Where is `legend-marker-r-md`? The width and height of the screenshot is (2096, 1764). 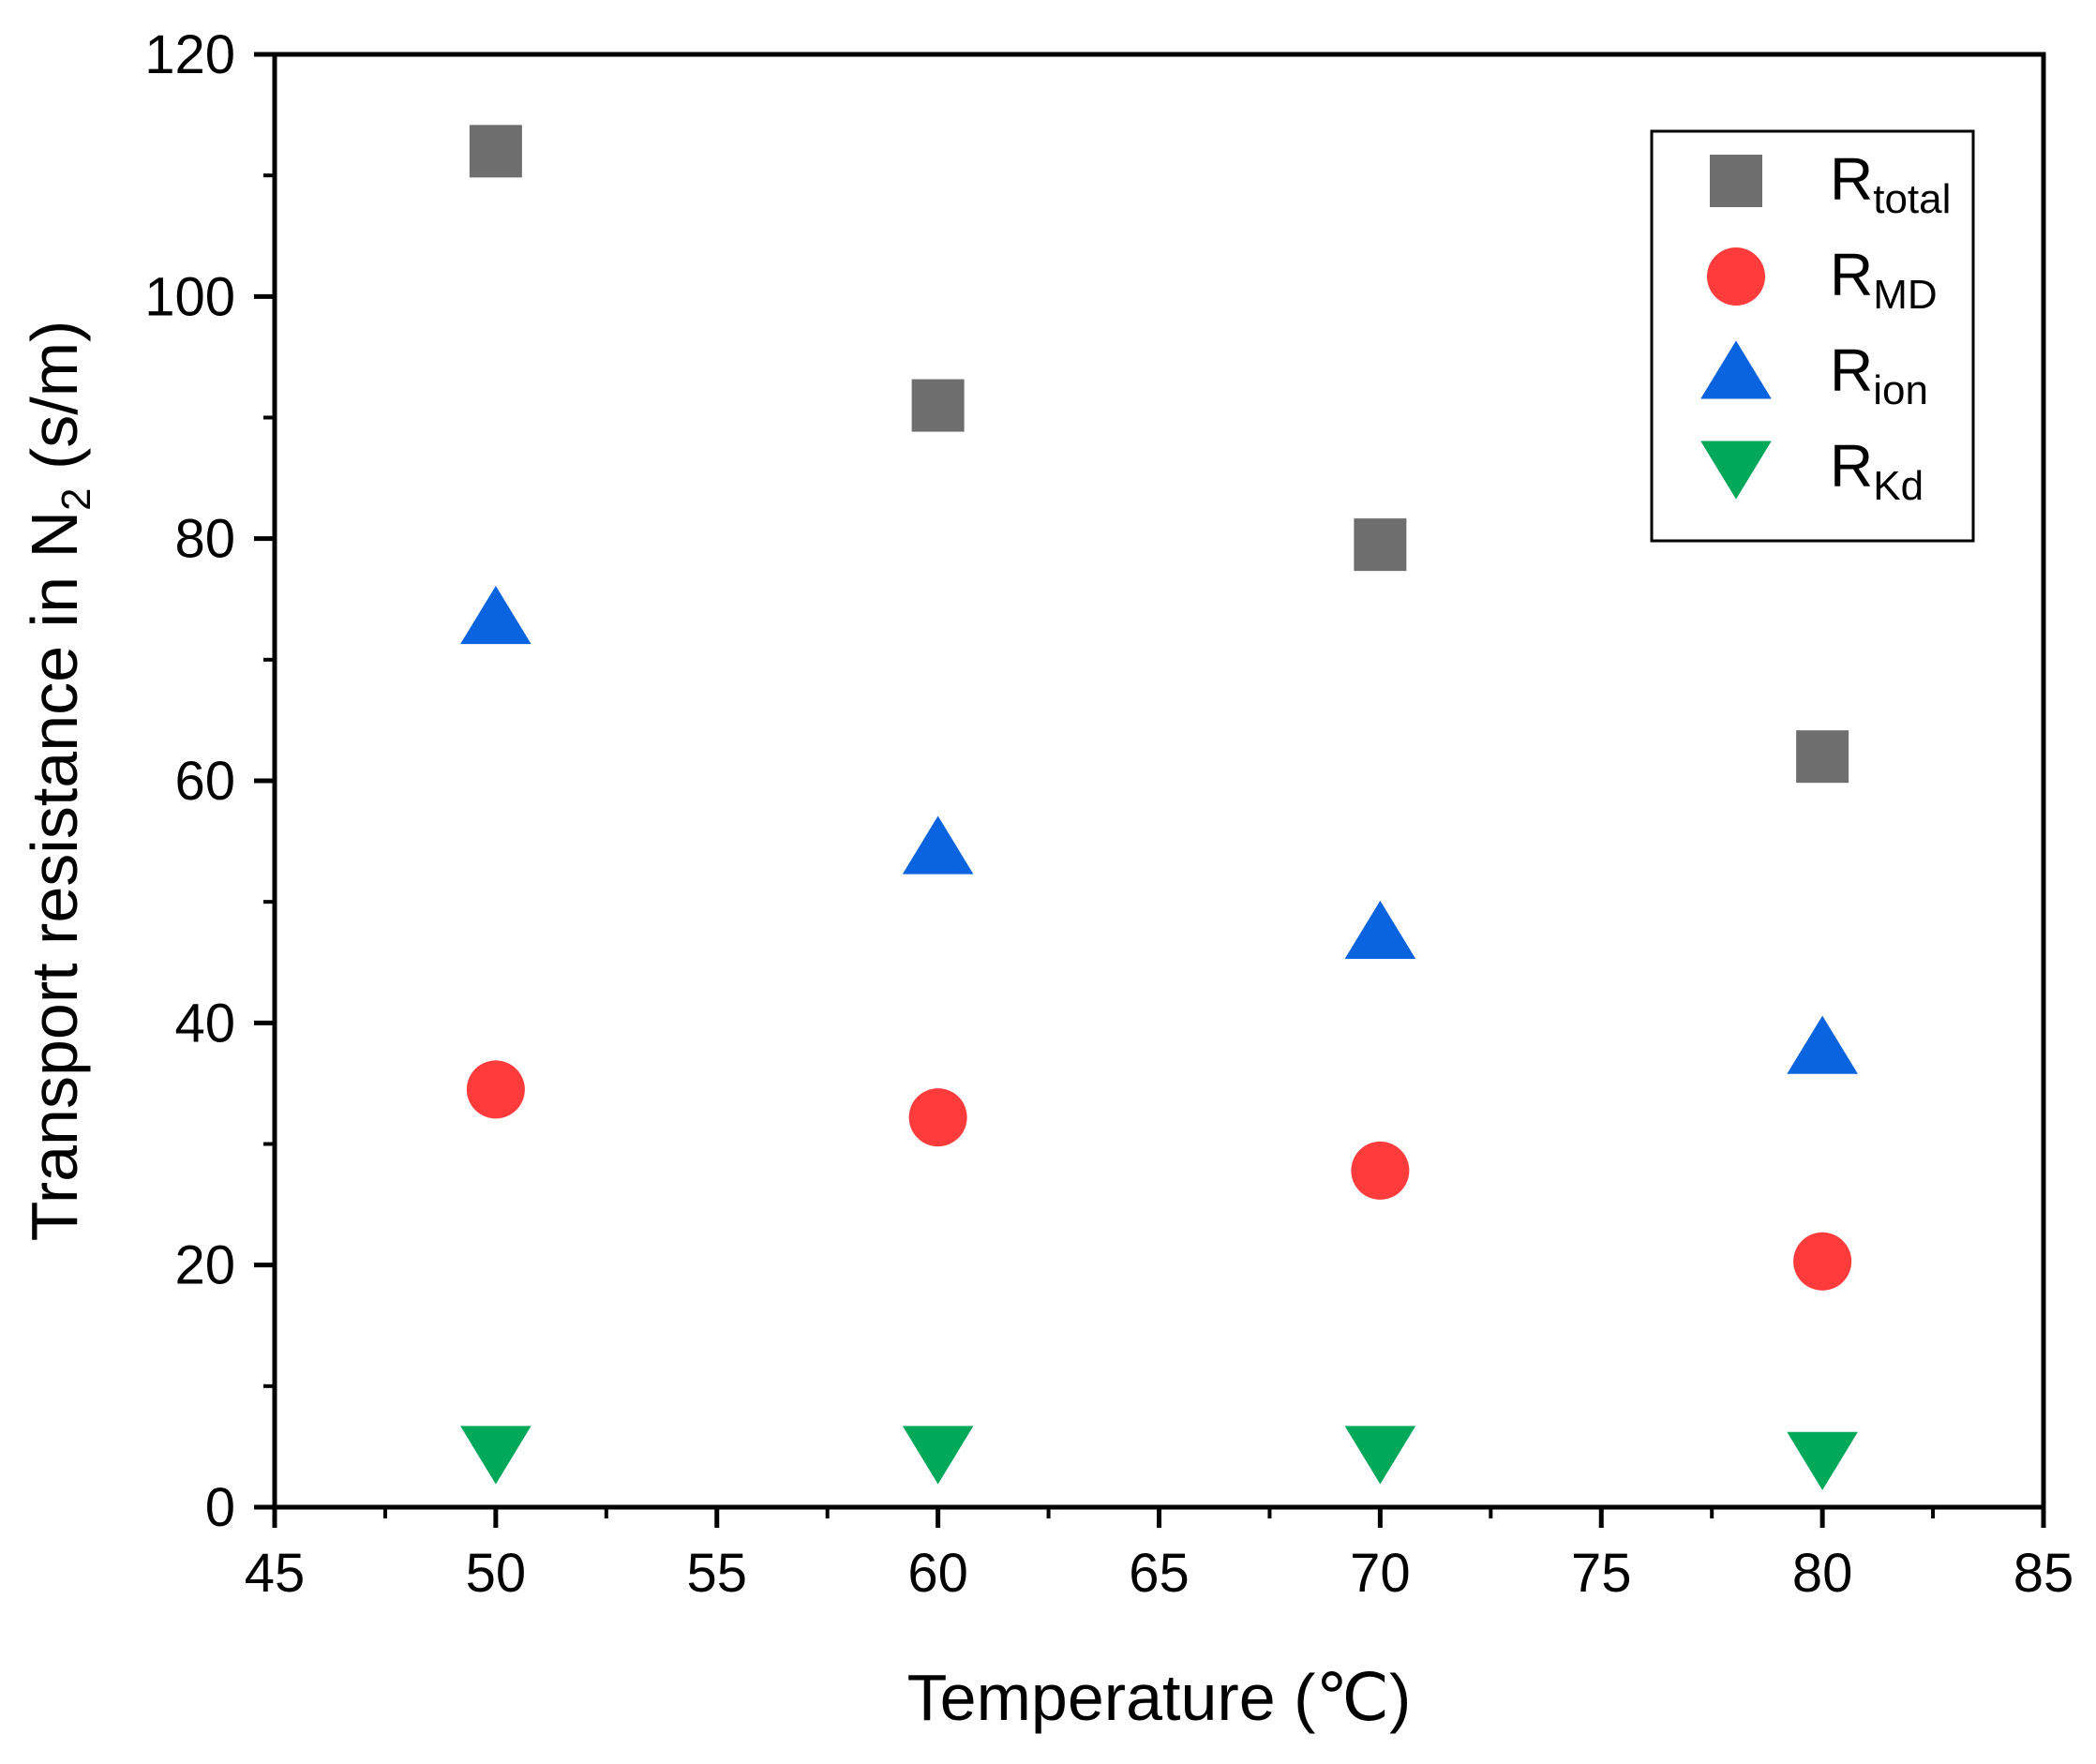
legend-marker-r-md is located at coordinates (1736, 276).